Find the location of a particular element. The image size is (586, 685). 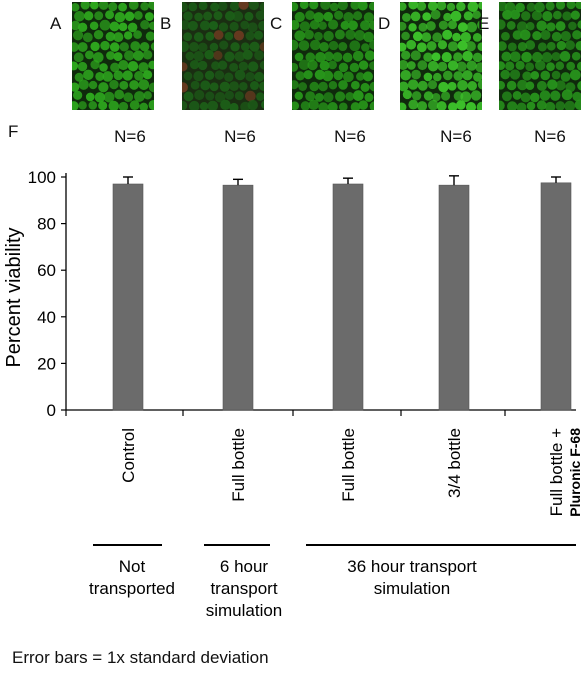

micrograph-b is located at coordinates (223, 56).